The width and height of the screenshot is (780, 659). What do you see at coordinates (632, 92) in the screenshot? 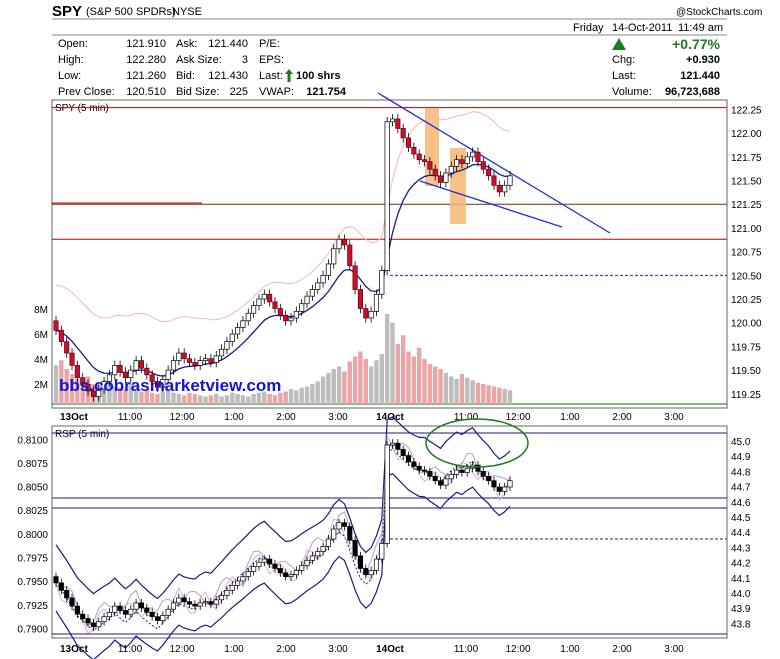
I see `volume-label: Volume:` at bounding box center [632, 92].